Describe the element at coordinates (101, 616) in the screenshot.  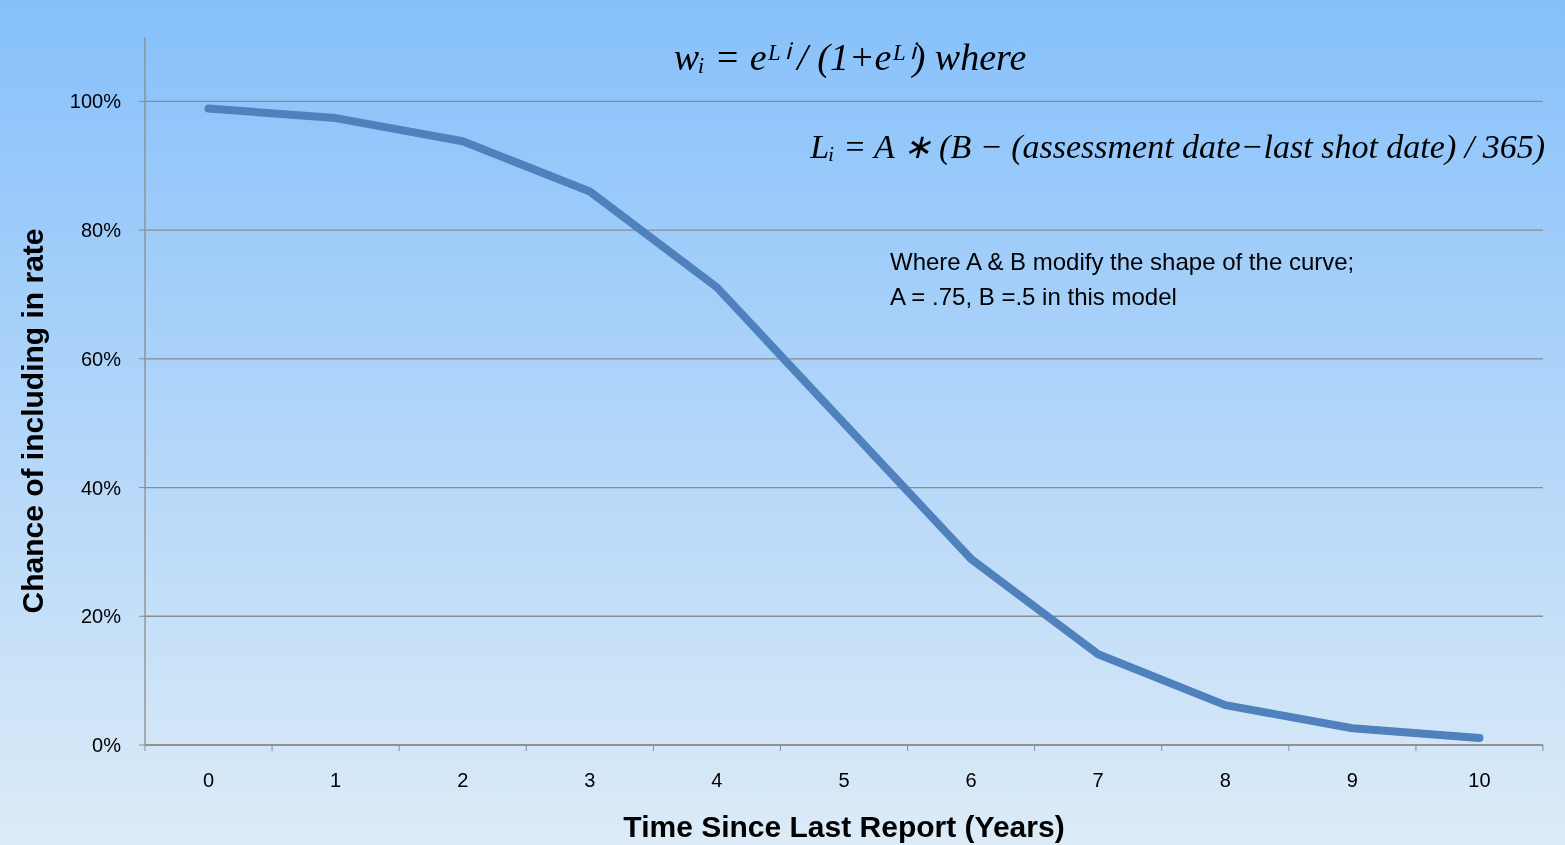
I see `y-tick-label: 20%` at that location.